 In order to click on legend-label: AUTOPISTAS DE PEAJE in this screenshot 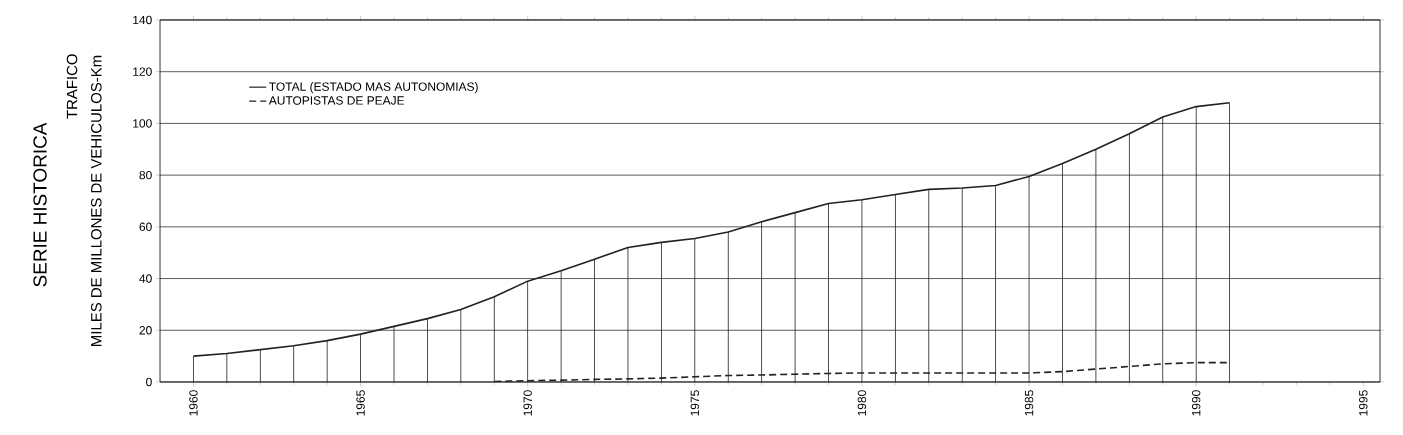, I will do `click(336, 100)`.